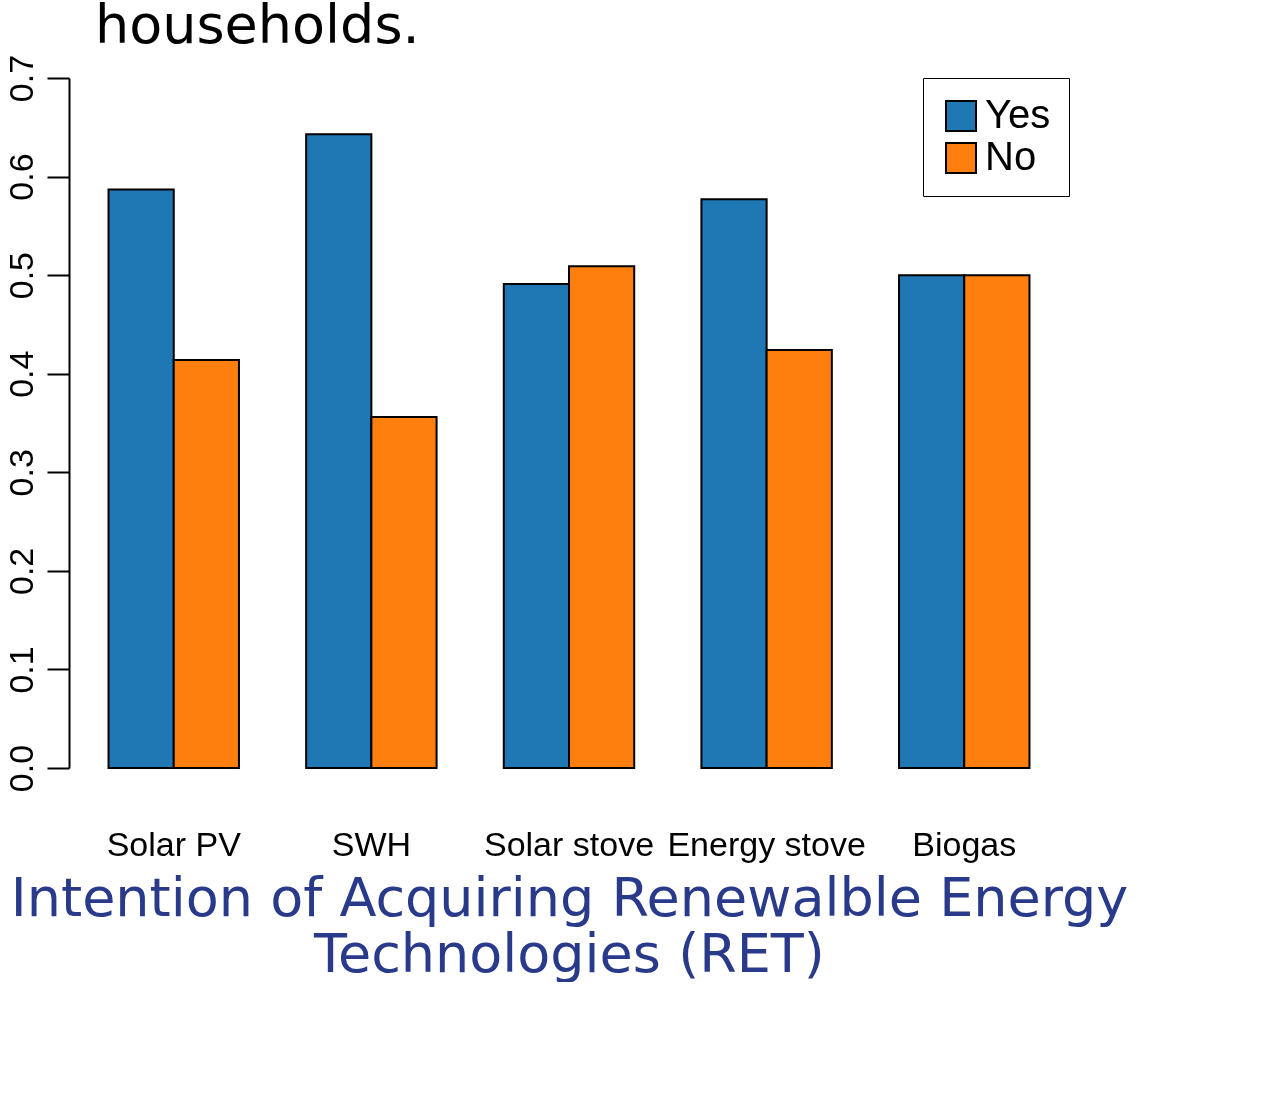  I want to click on y-tick-label: 0.2, so click(20, 571).